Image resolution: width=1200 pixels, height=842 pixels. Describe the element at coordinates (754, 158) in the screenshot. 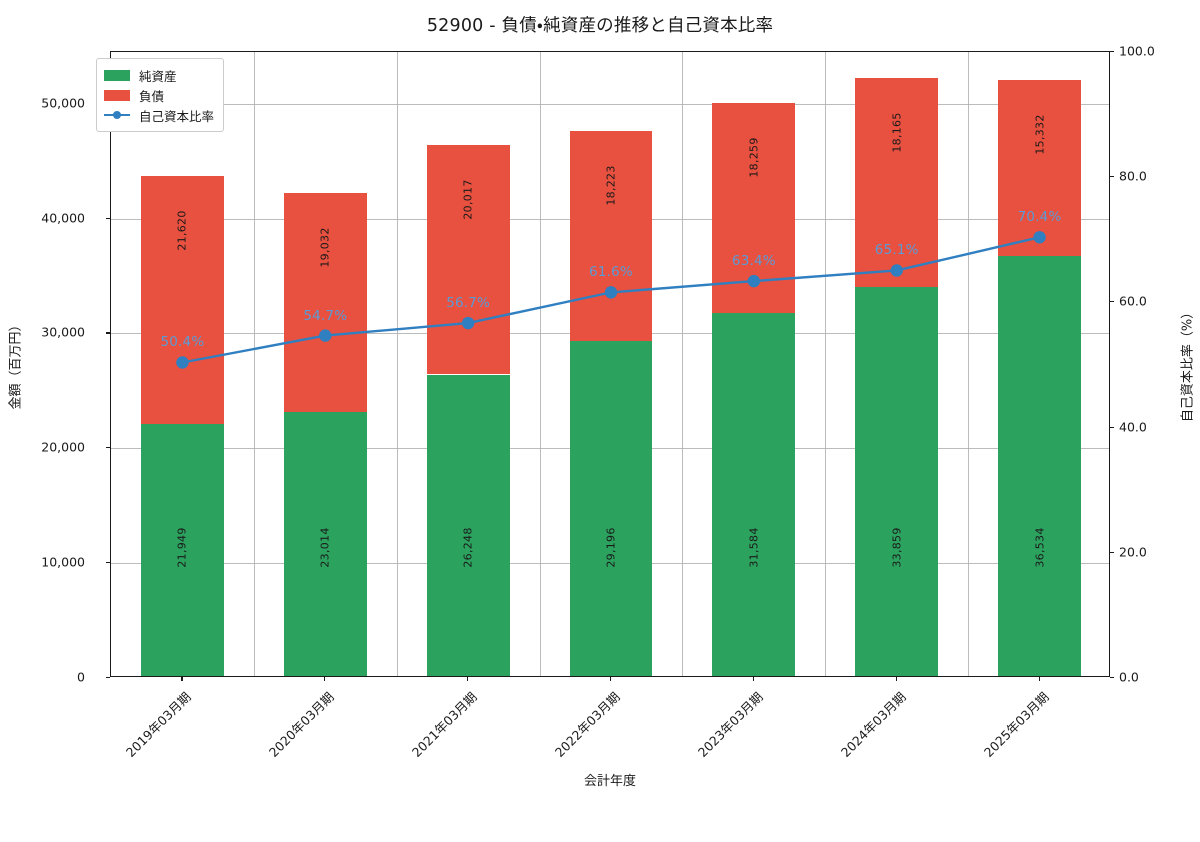

I see `bar-value-label-liabilities: 18,259` at that location.